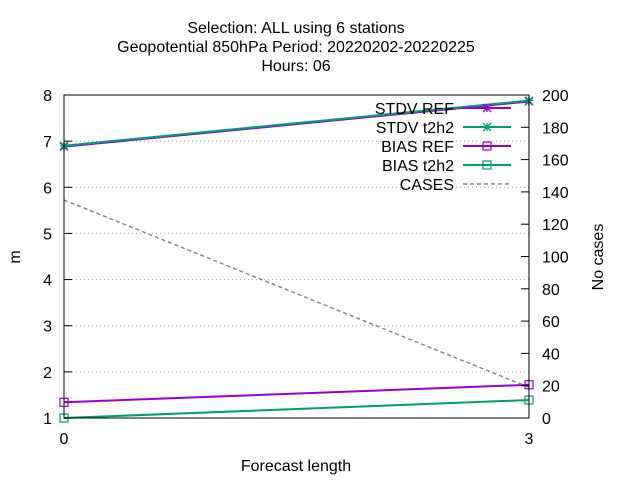  Describe the element at coordinates (555, 96) in the screenshot. I see `y2-tick-label: 200` at that location.